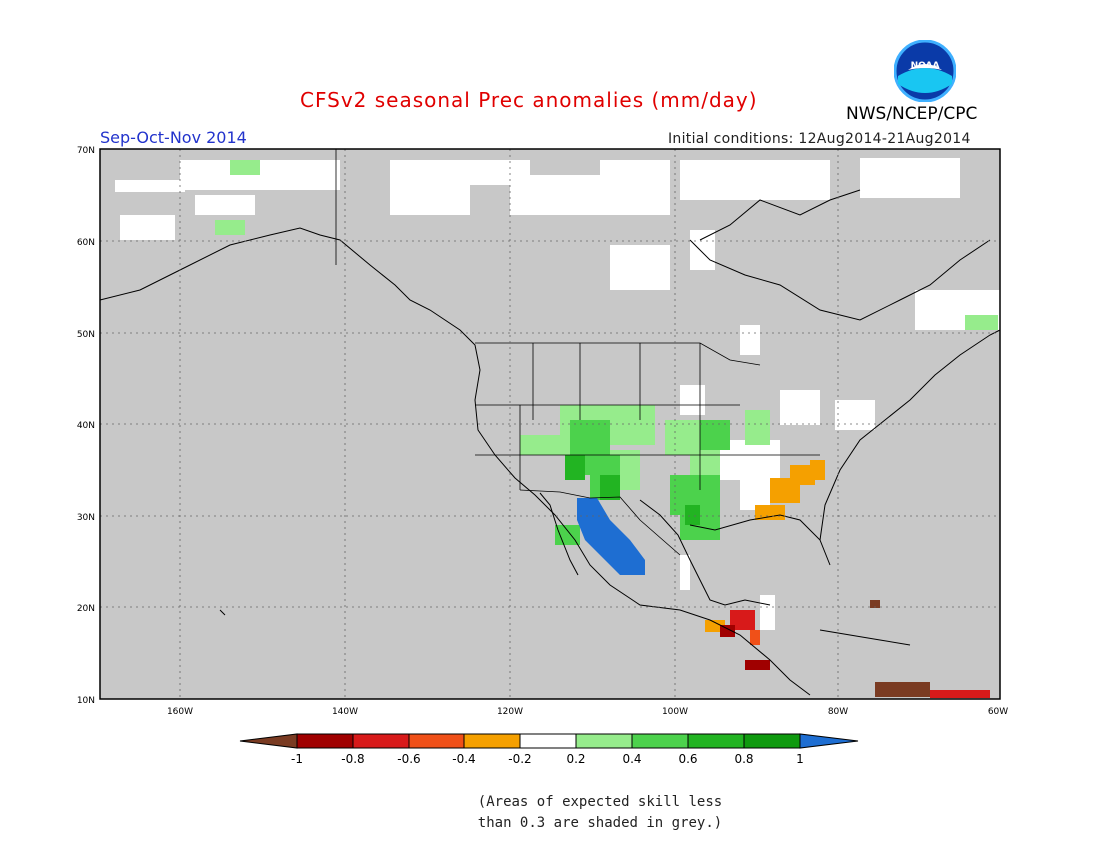 This screenshot has width=1100, height=850. I want to click on lat-labels: 70N 60N 50N 40N 30N 20N 10N, so click(86, 426).